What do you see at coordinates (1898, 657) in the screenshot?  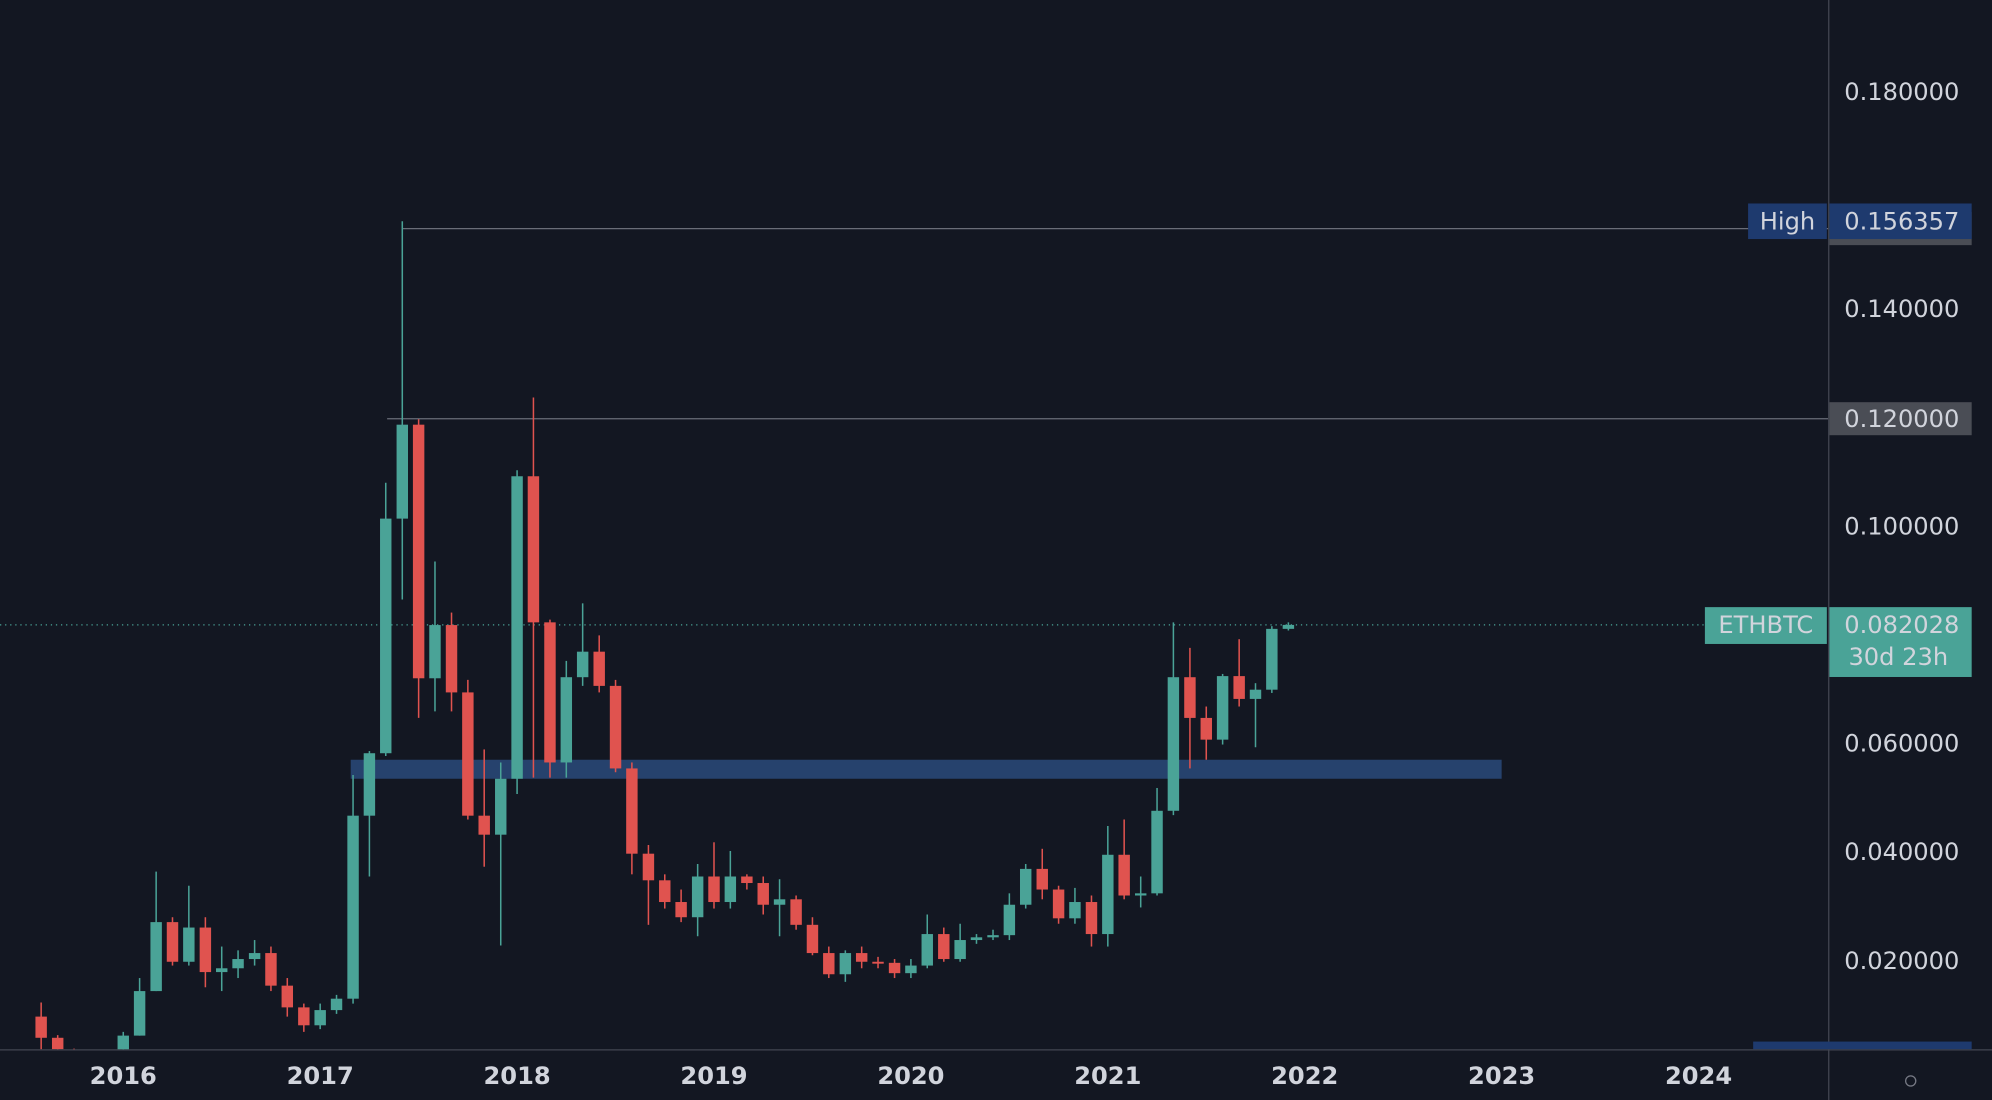 I see `countdown: 30d 23h` at bounding box center [1898, 657].